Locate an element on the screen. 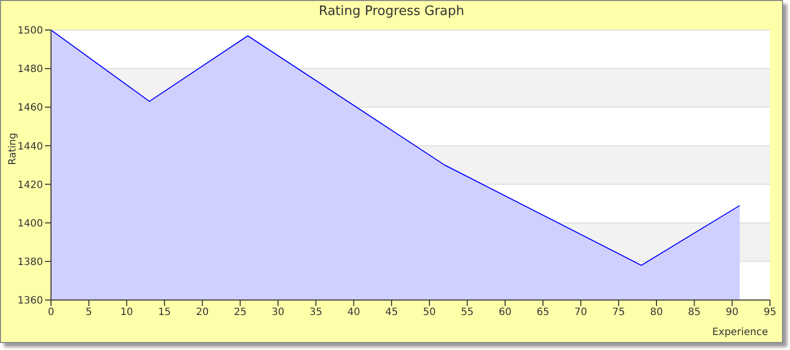 The image size is (790, 350). y-tick-label: 1460 is located at coordinates (30, 108).